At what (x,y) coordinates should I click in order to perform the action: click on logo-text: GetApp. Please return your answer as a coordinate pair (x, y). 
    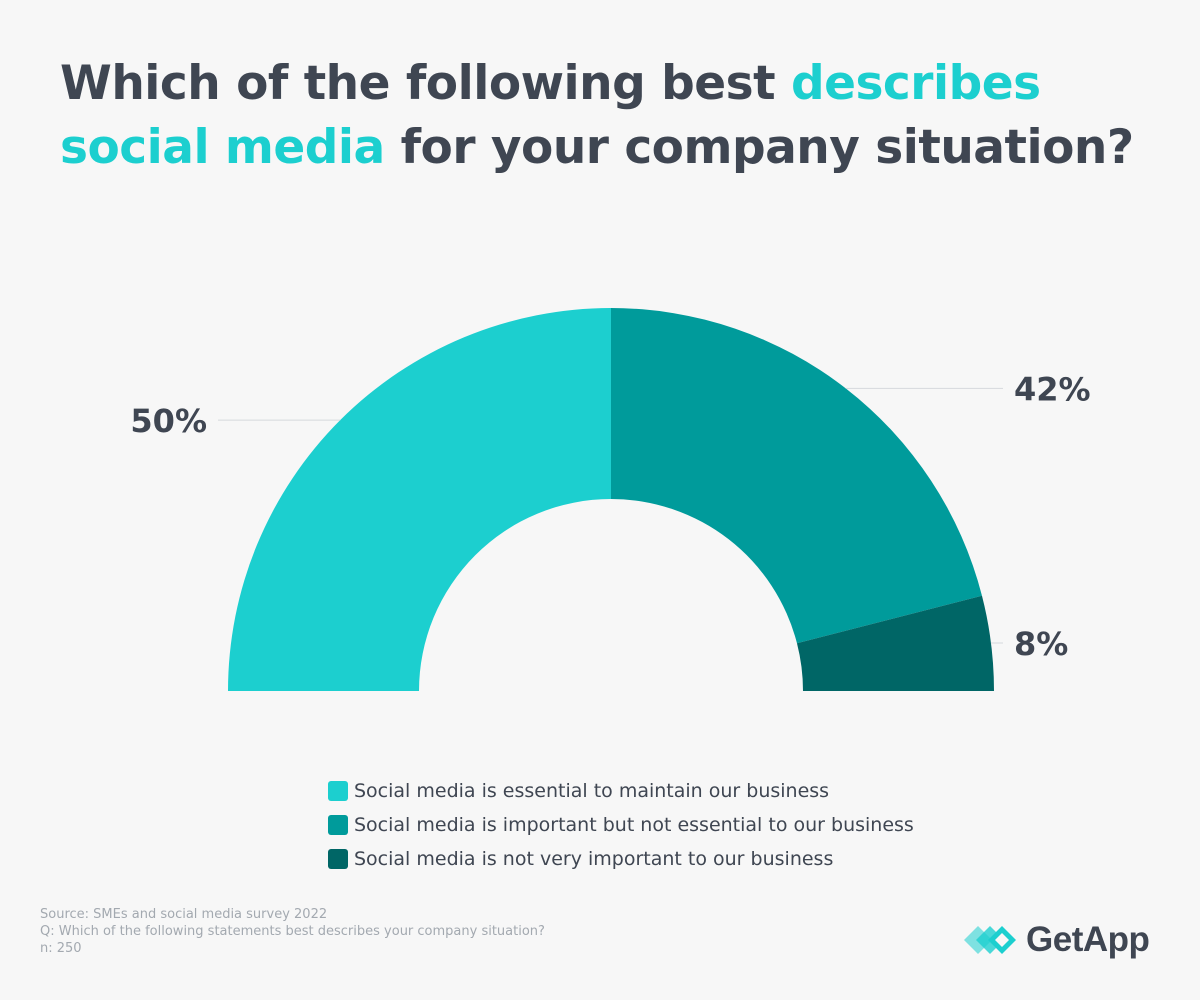
    Looking at the image, I should click on (1088, 939).